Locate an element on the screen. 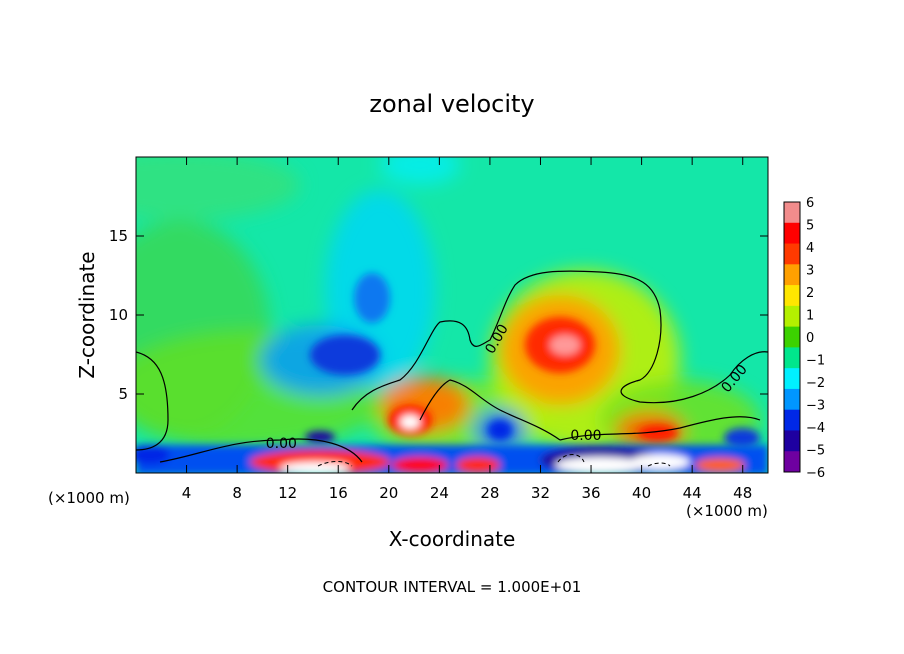 The width and height of the screenshot is (904, 654). colorbar-tick-label: −4 is located at coordinates (815, 428).